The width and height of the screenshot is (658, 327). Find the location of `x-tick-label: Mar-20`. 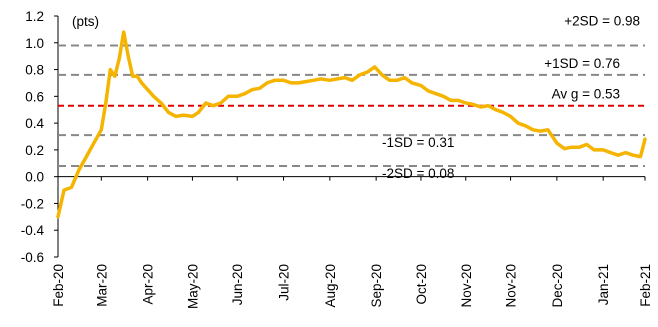

x-tick-label: Mar-20 is located at coordinates (101, 285).